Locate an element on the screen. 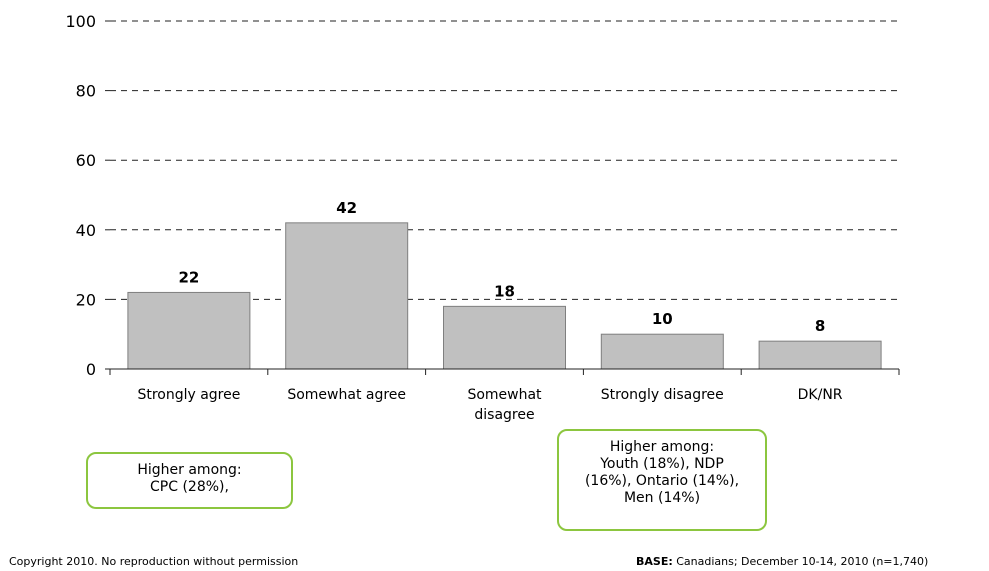 Image resolution: width=989 pixels, height=571 pixels. value-label: 8 is located at coordinates (820, 326).